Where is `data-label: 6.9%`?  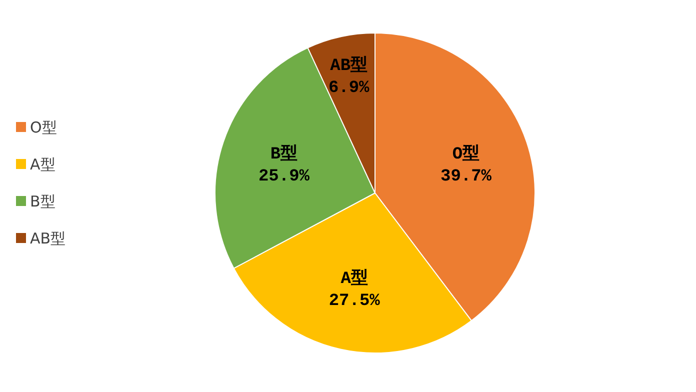 data-label: 6.9% is located at coordinates (349, 88).